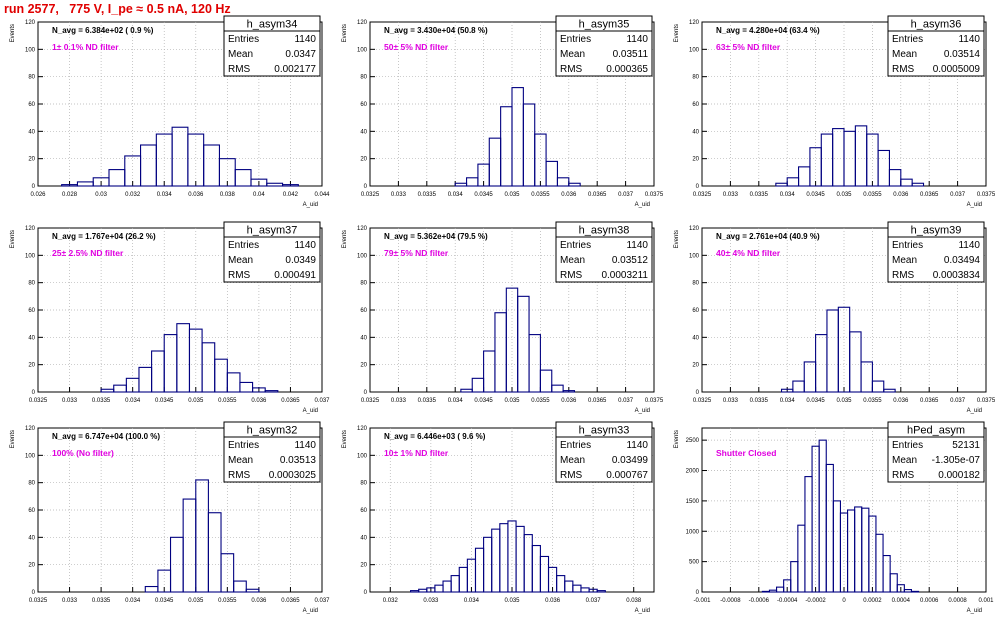  I want to click on histogram-name: h_asym39, so click(936, 231).